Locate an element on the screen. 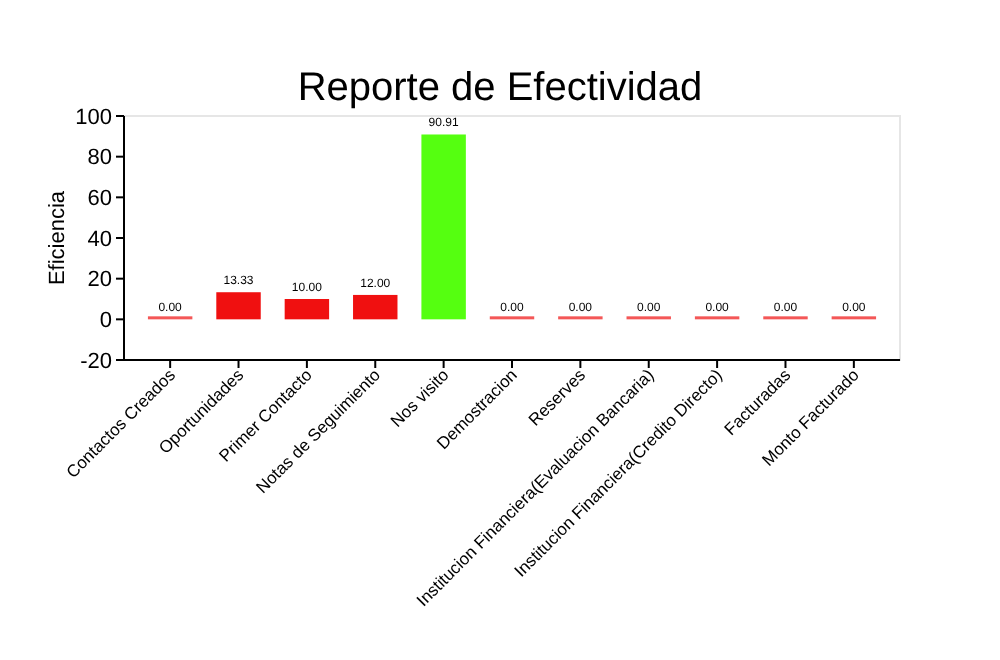  y-tick-label: 40 is located at coordinates (99, 239).